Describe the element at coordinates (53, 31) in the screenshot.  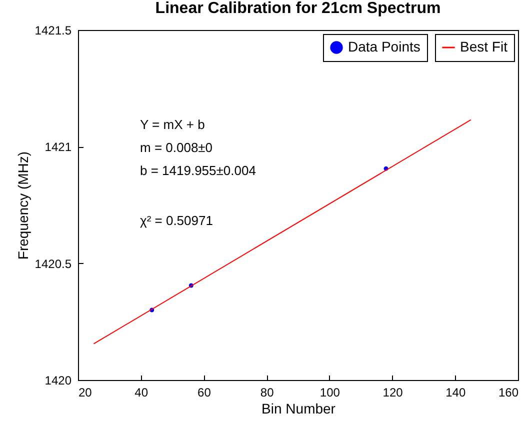
I see `y-tick-label: 1421.5` at that location.